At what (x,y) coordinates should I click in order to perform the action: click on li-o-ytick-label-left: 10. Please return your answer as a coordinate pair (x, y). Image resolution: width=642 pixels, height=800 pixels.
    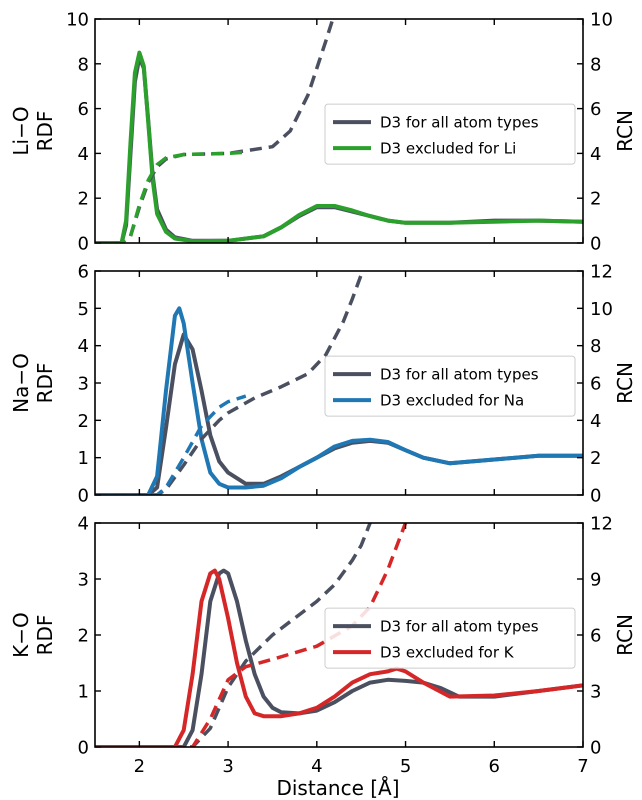
    Looking at the image, I should click on (77, 20).